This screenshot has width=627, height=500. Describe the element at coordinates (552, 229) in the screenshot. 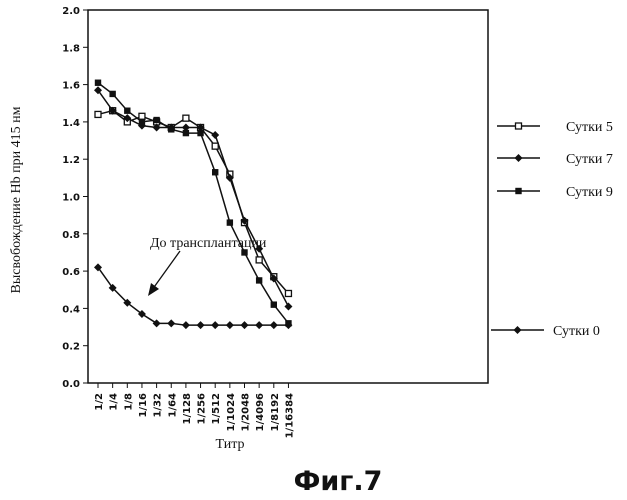

I see `legend: Сутки 5 Сутки 7 Сутки 9 Сутки 0` at that location.